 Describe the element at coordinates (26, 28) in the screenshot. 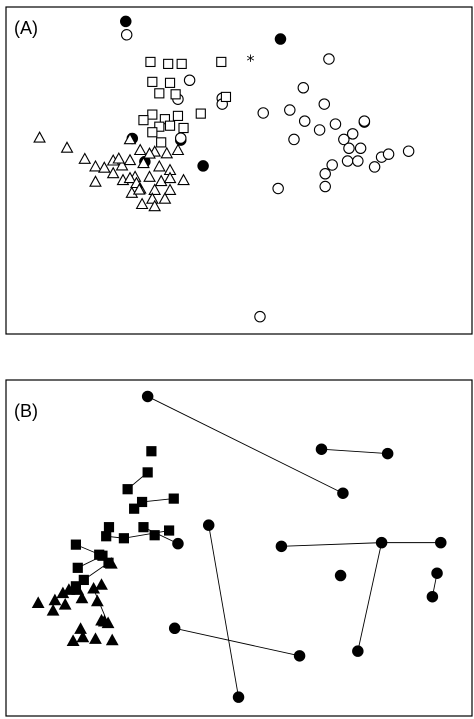

I see `panel-a-label: (A)` at that location.